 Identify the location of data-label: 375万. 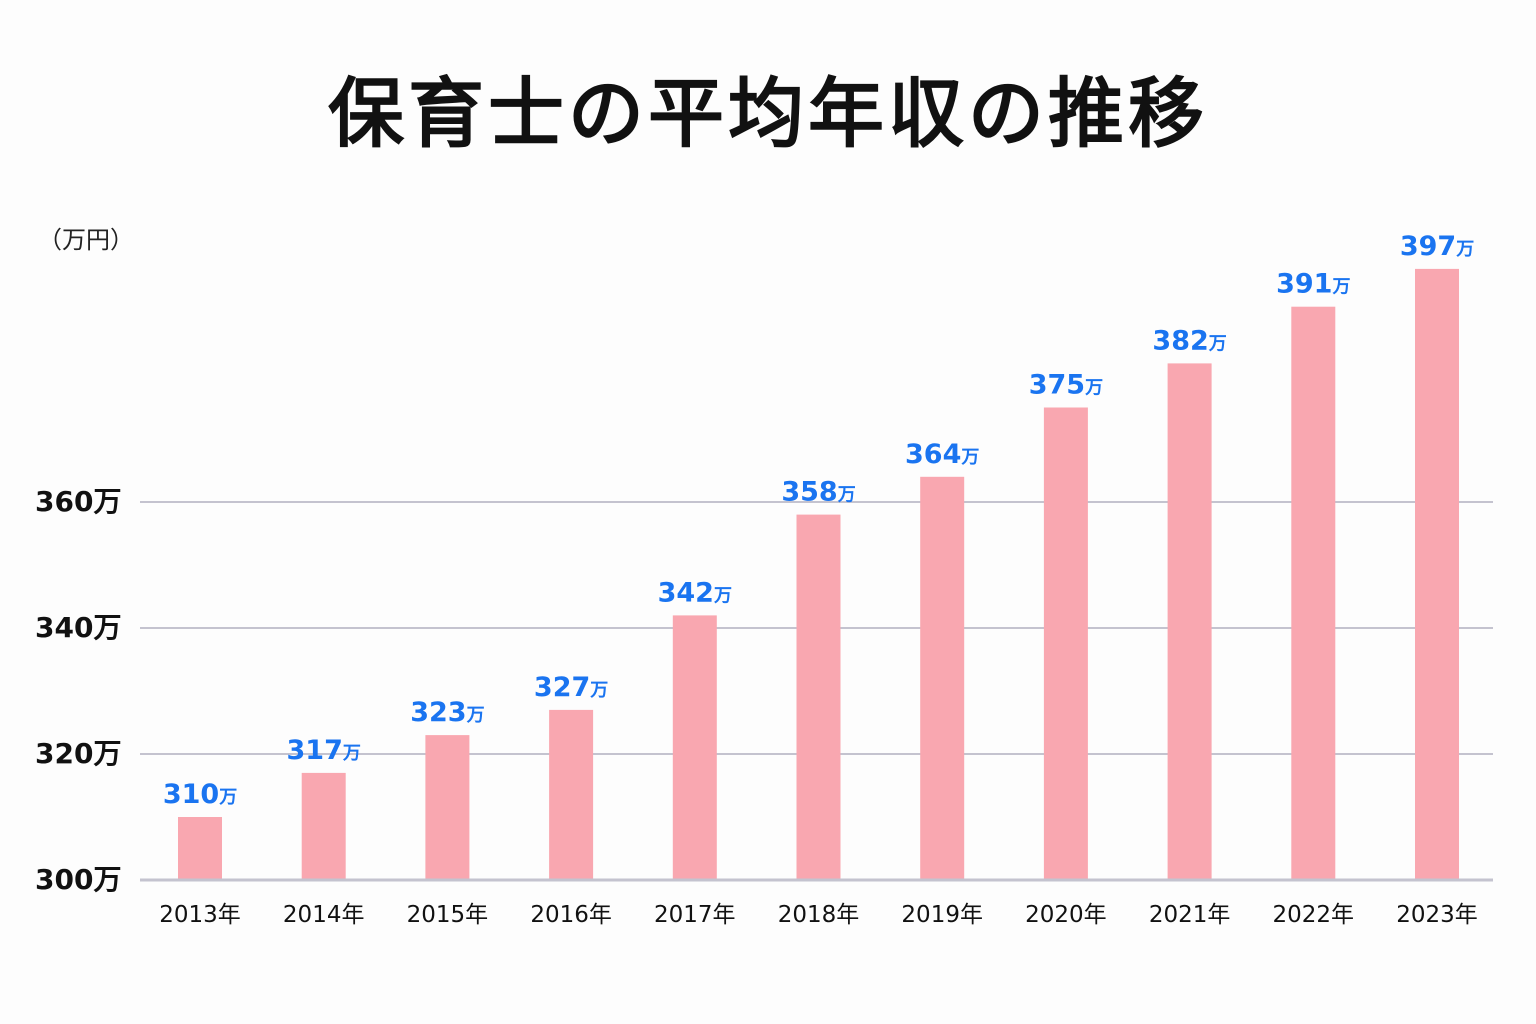
(1066, 385).